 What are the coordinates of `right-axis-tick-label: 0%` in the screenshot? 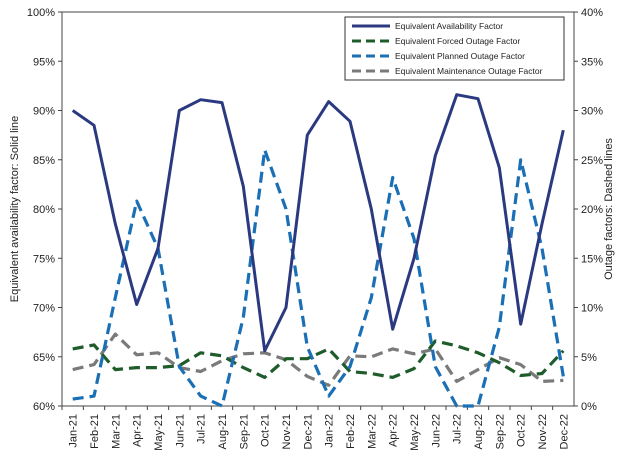 It's located at (589, 407).